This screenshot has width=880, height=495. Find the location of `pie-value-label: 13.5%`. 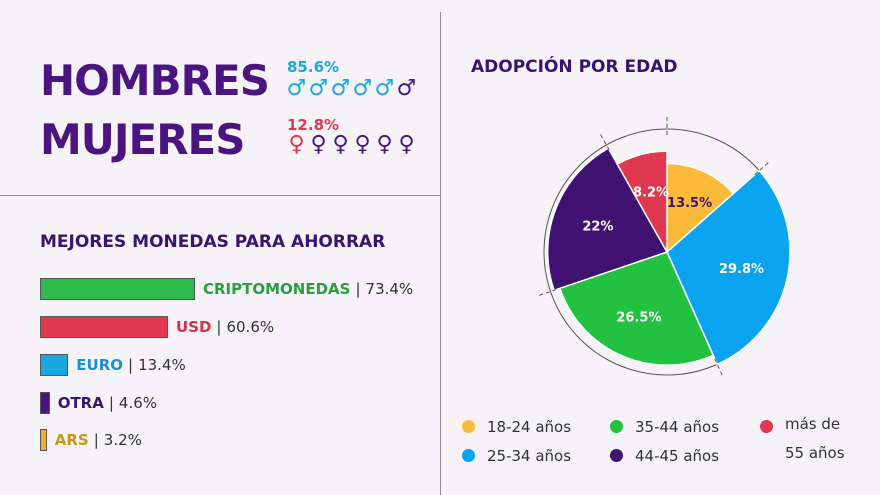

pie-value-label: 13.5% is located at coordinates (689, 203).